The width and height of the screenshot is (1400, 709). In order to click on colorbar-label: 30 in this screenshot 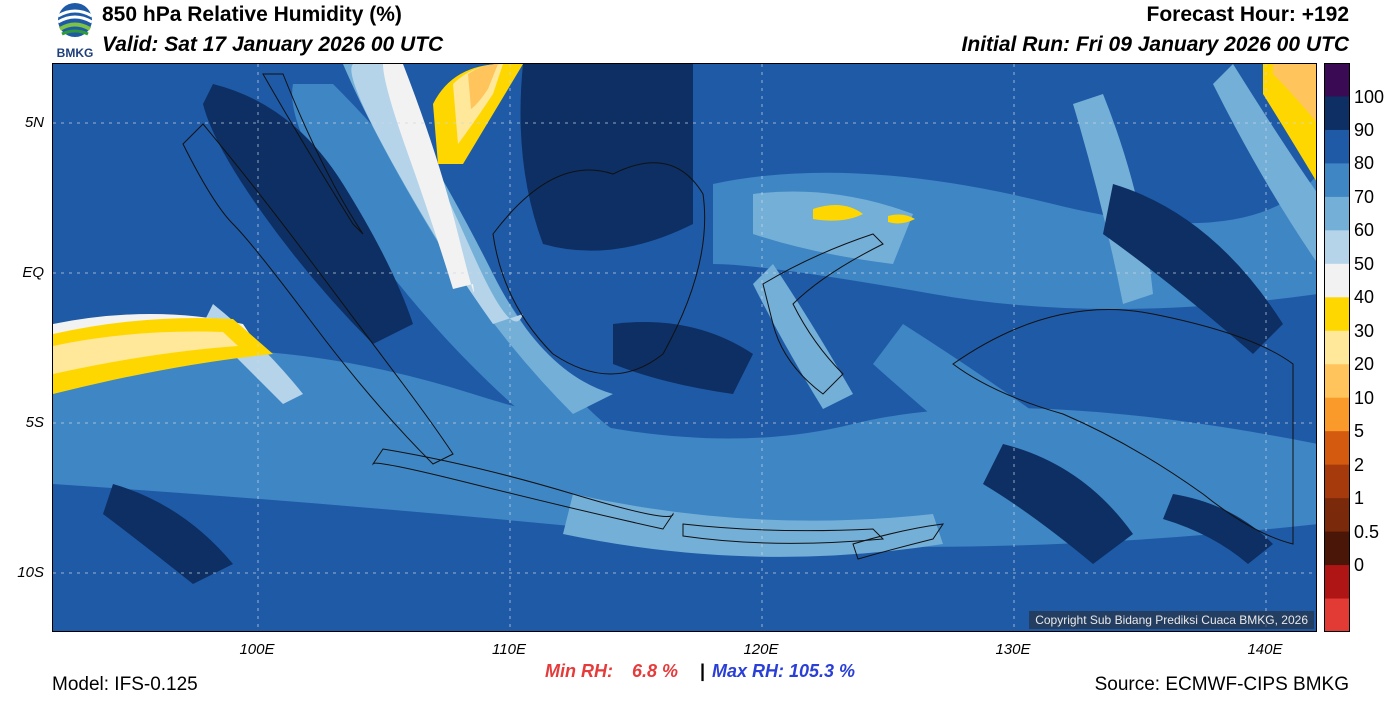, I will do `click(1364, 330)`.